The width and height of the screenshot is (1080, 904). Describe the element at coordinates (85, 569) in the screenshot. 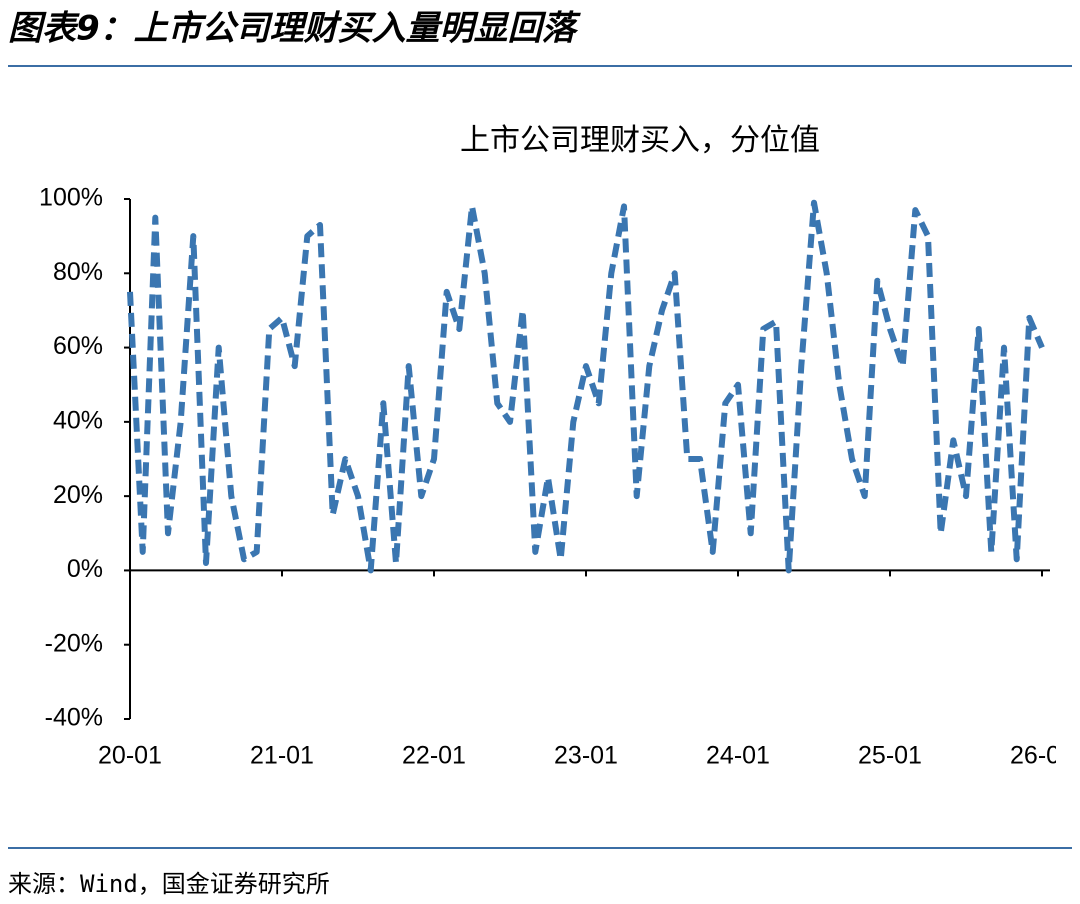

I see `y-tick-label: 0%` at that location.